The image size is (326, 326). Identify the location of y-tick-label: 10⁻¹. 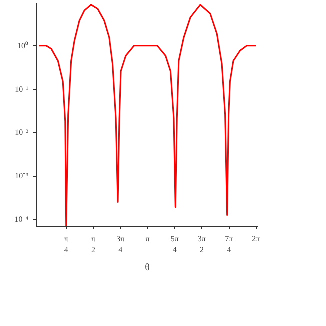
(22, 89).